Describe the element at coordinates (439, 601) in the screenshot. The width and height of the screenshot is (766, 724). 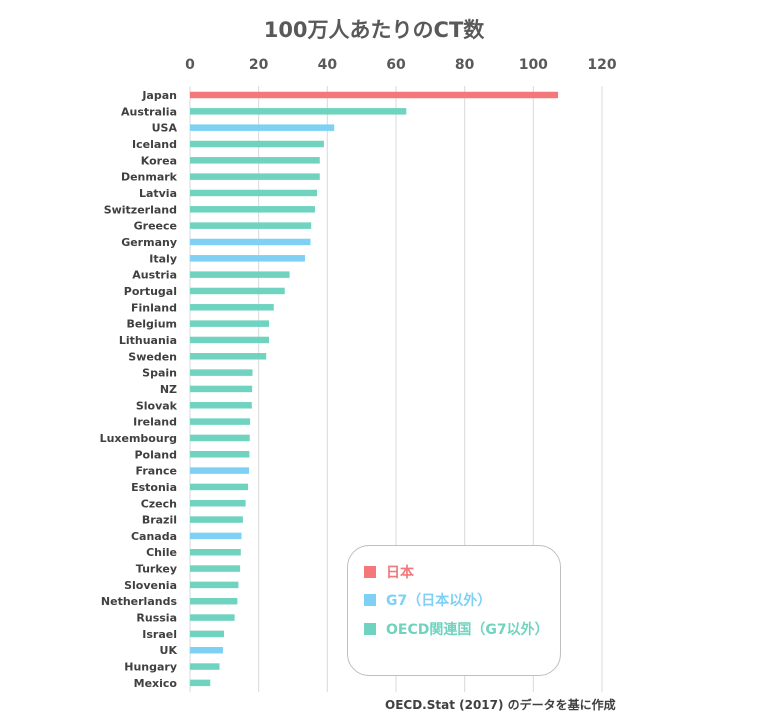
I see `legend-label-g7: G7（日本以外）` at that location.